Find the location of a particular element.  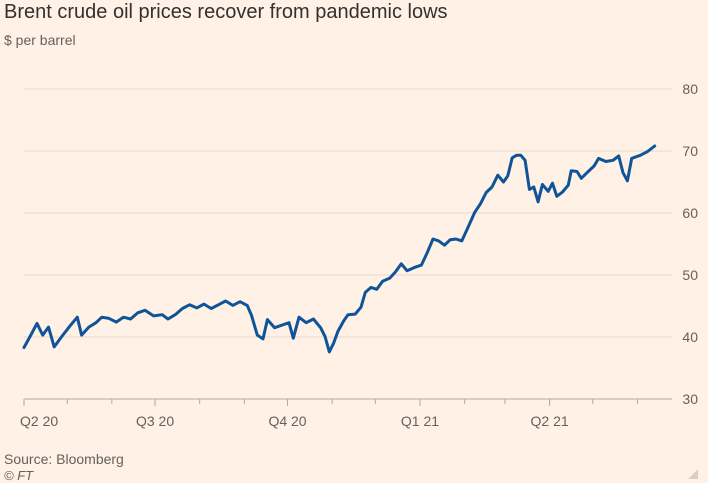

y-tick-label-50: 50 is located at coordinates (690, 275).